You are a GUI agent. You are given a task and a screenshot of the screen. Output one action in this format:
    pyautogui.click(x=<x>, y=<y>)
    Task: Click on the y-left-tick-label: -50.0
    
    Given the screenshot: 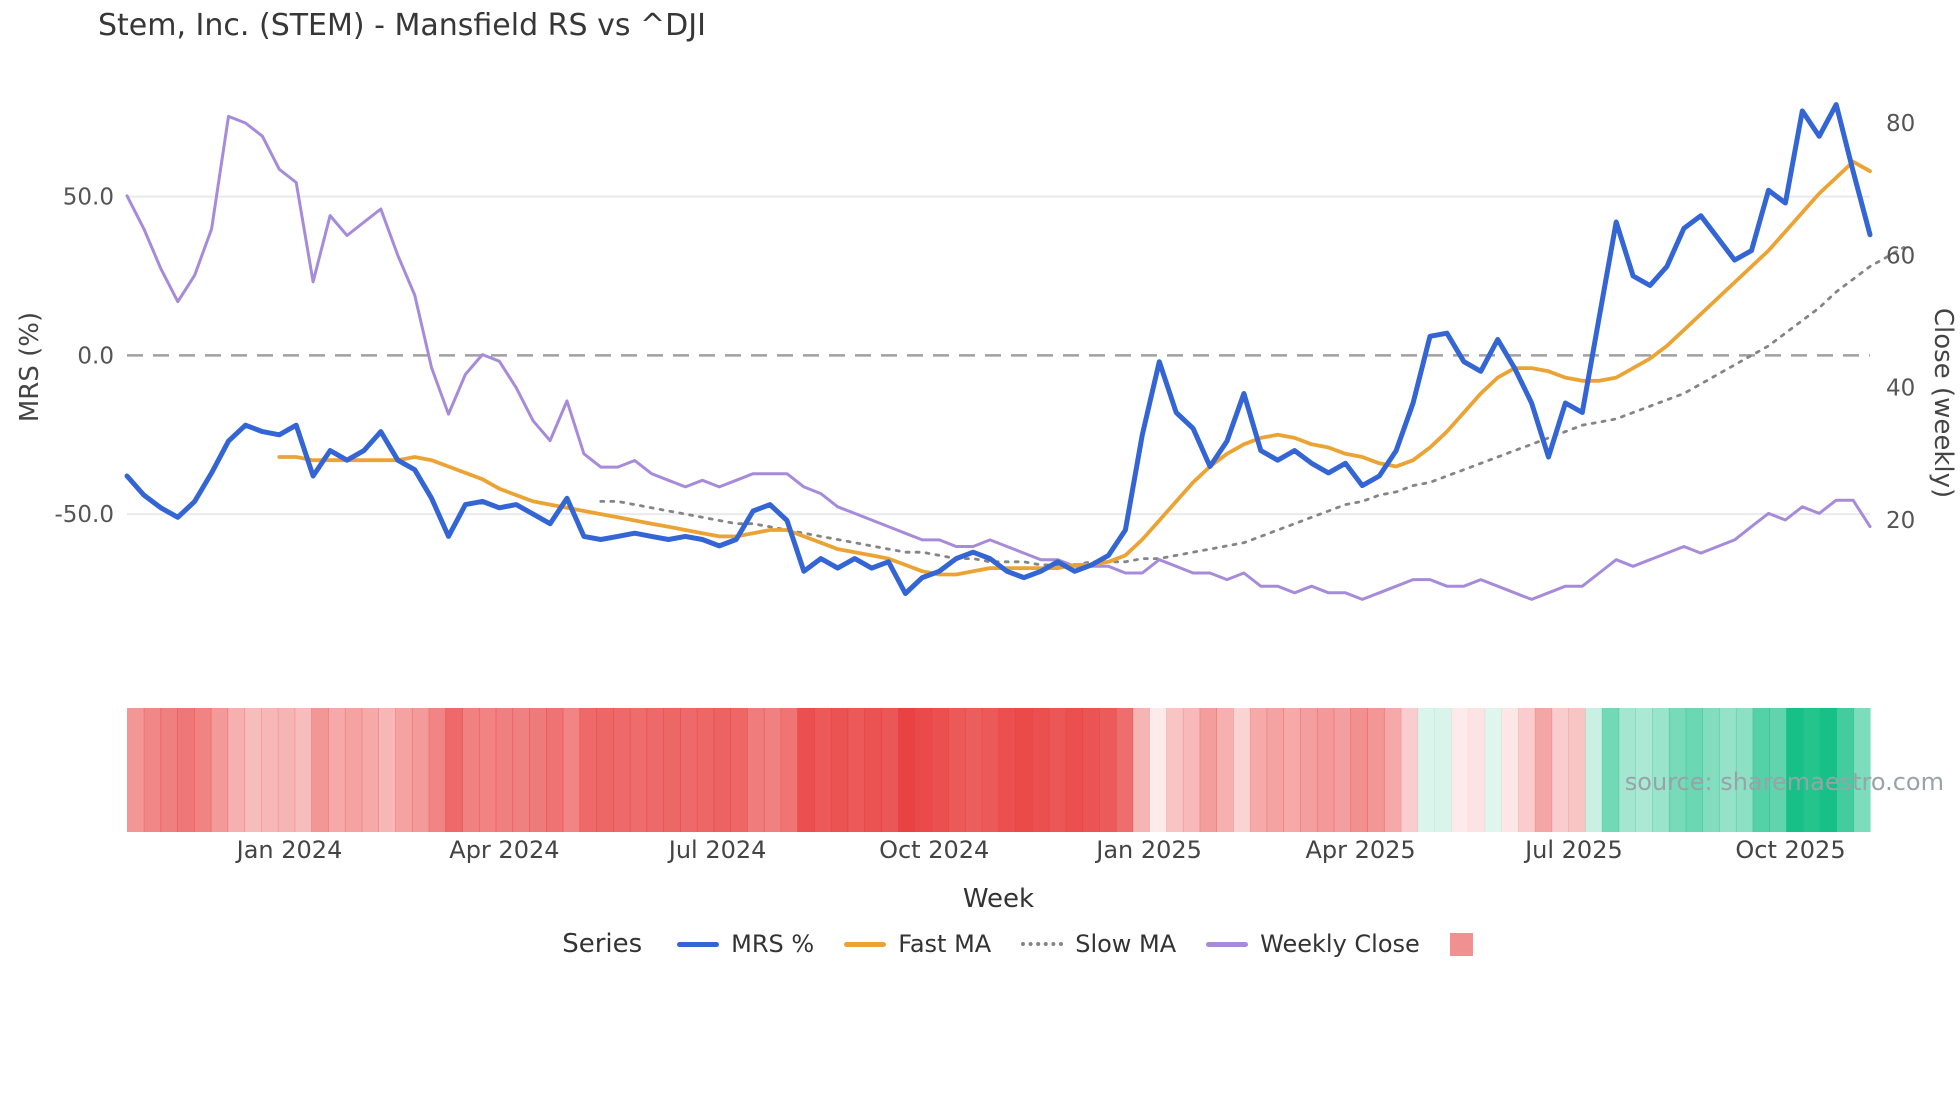 What is the action you would take?
    pyautogui.click(x=84, y=515)
    